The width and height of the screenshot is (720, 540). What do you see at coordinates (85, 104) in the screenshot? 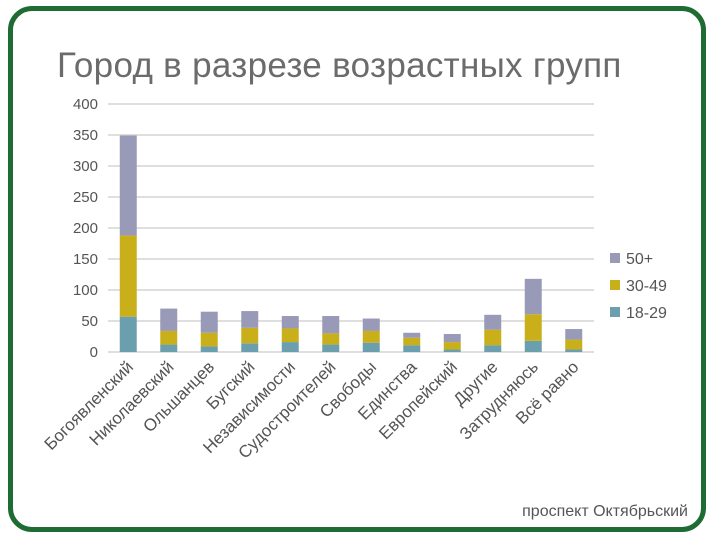
I see `y-tick-label: 400` at bounding box center [85, 104].